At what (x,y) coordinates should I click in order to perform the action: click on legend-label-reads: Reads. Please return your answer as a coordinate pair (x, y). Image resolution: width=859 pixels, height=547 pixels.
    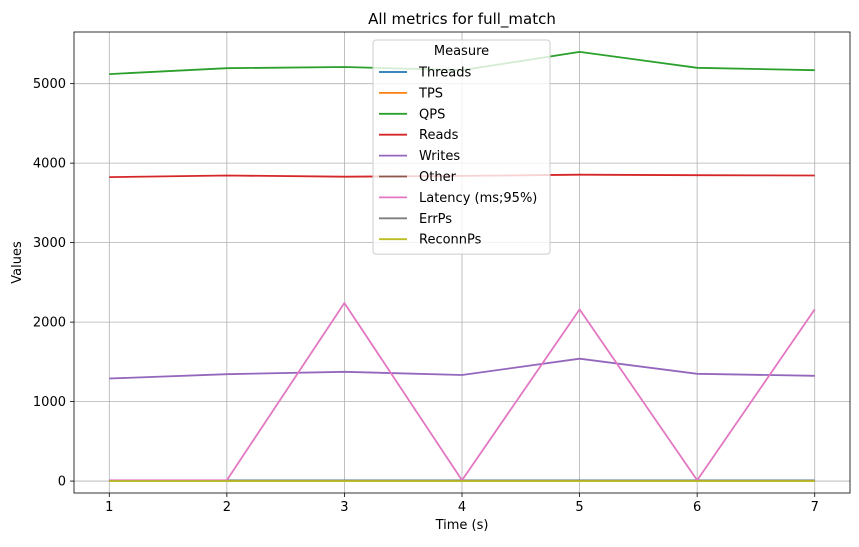
    Looking at the image, I should click on (439, 135).